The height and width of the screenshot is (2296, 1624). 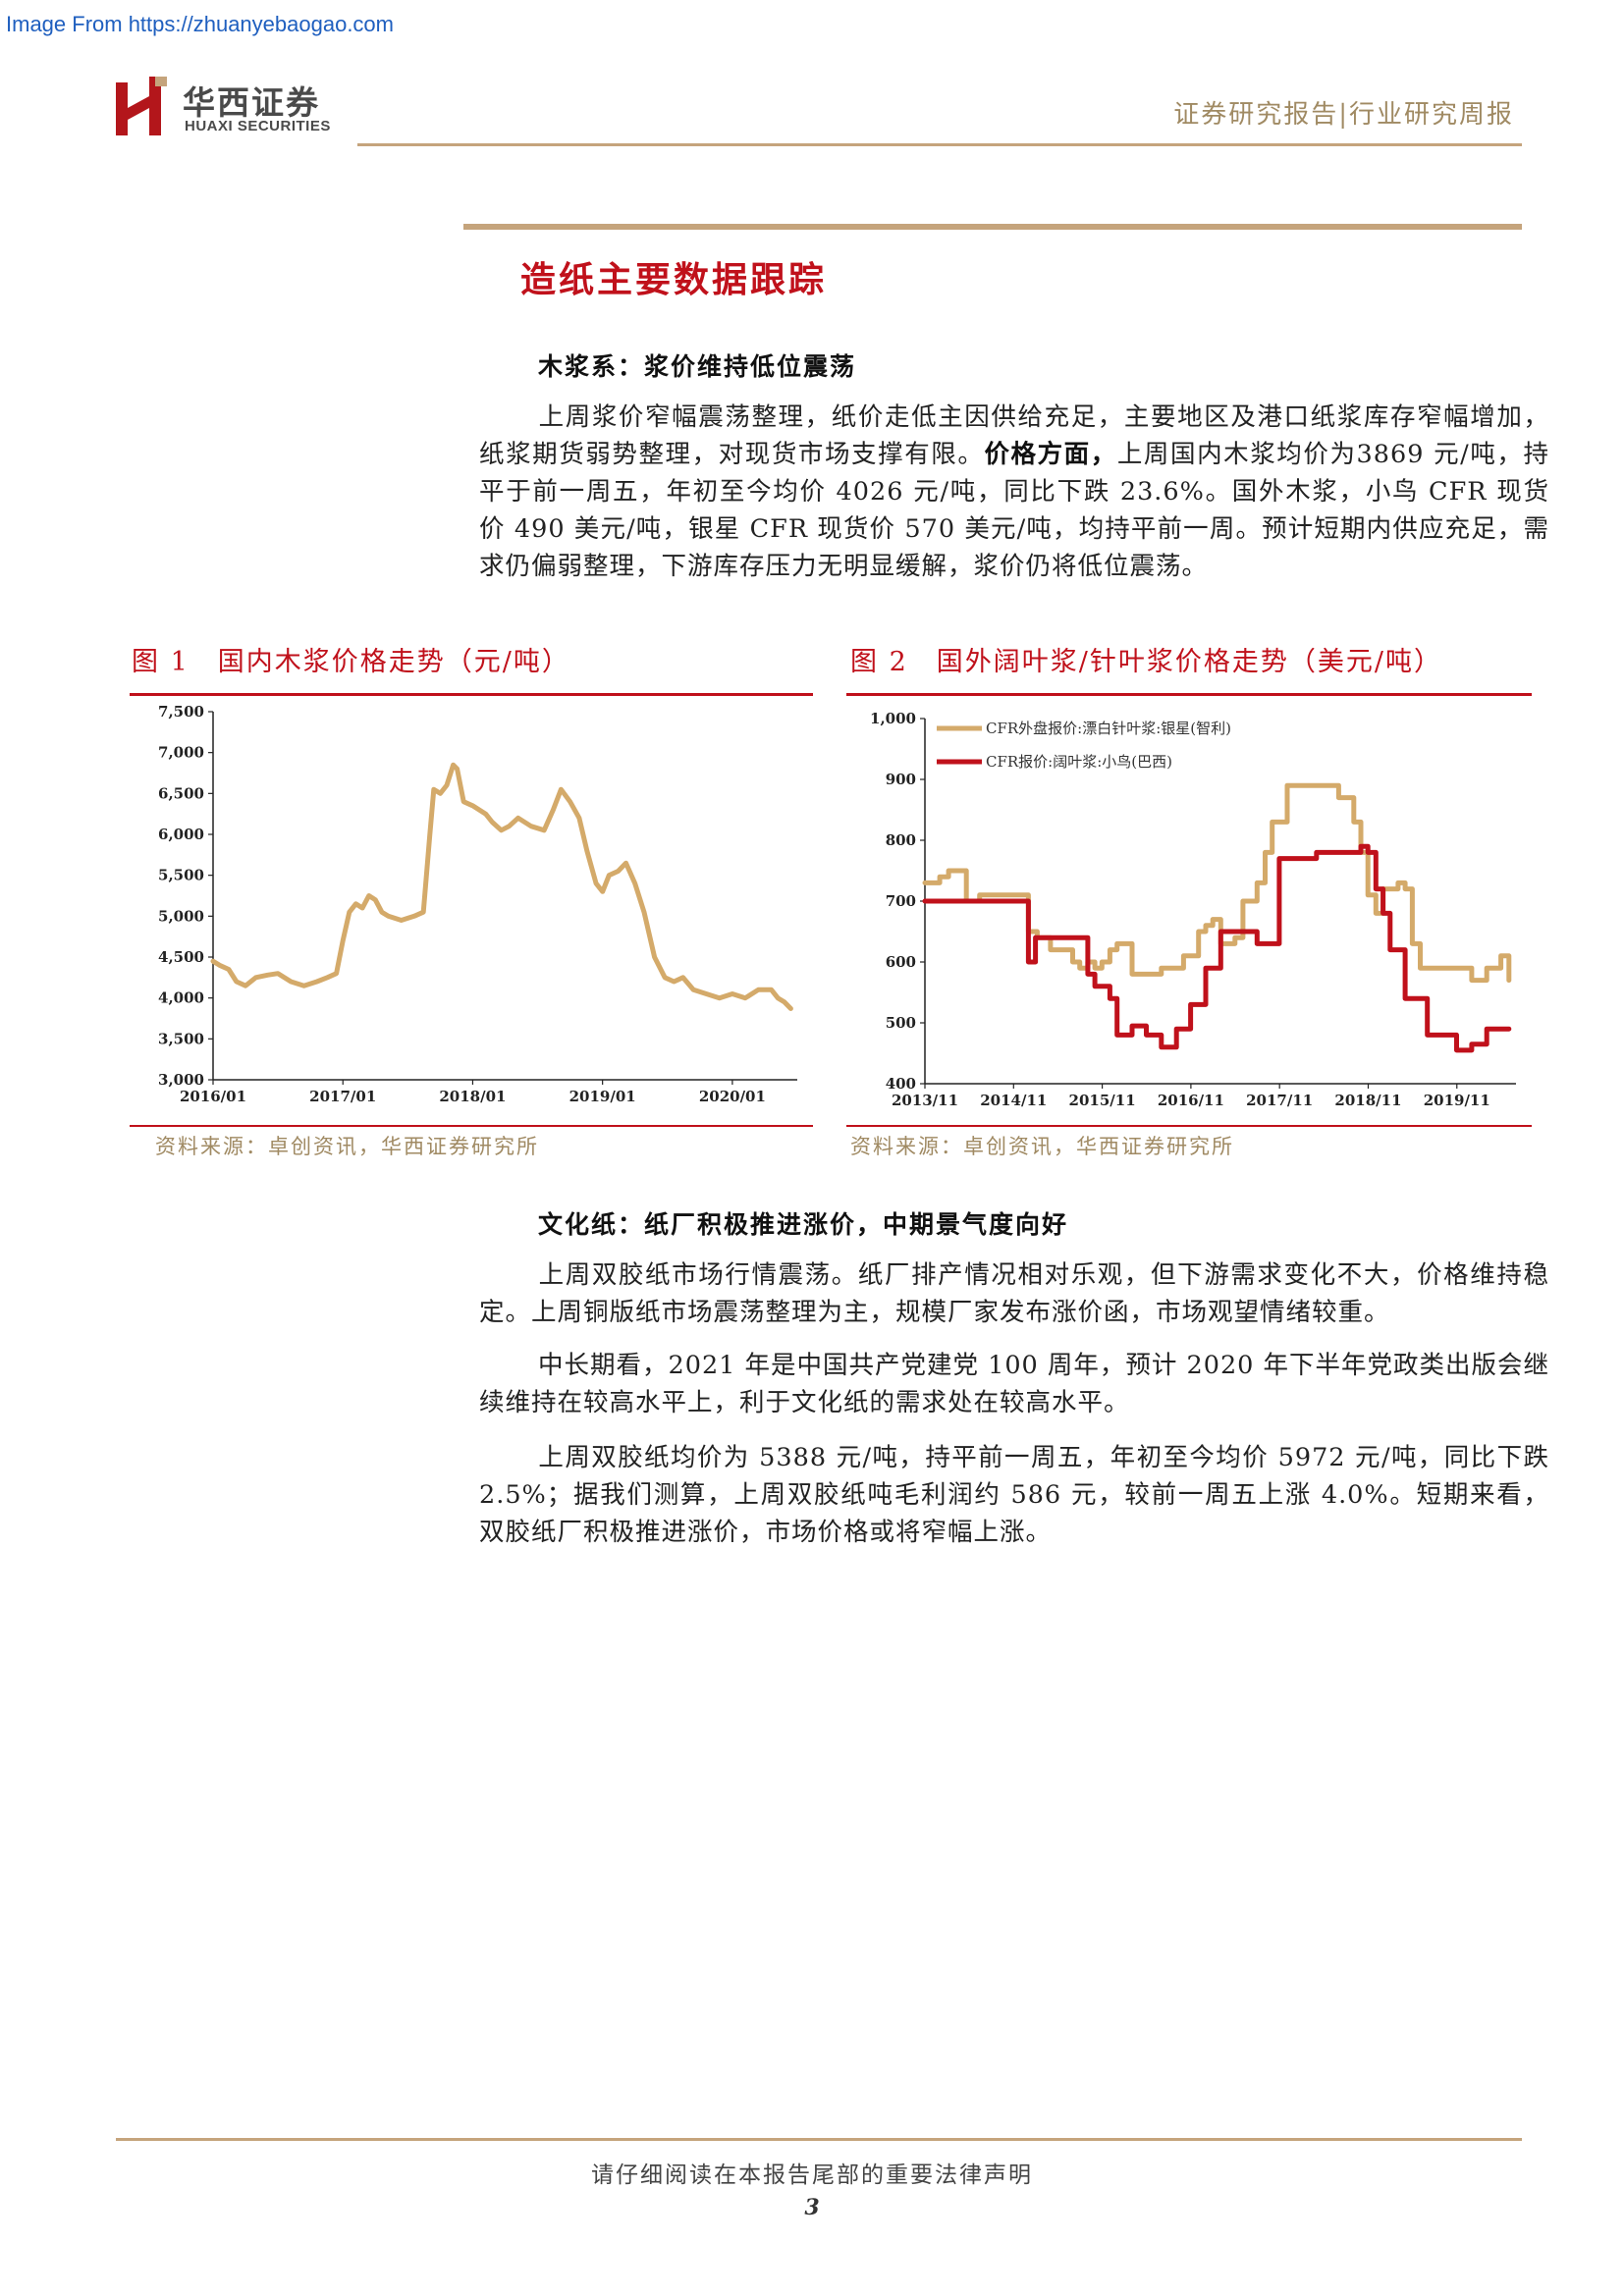 What do you see at coordinates (181, 998) in the screenshot?
I see `y-tick-label: 4,000` at bounding box center [181, 998].